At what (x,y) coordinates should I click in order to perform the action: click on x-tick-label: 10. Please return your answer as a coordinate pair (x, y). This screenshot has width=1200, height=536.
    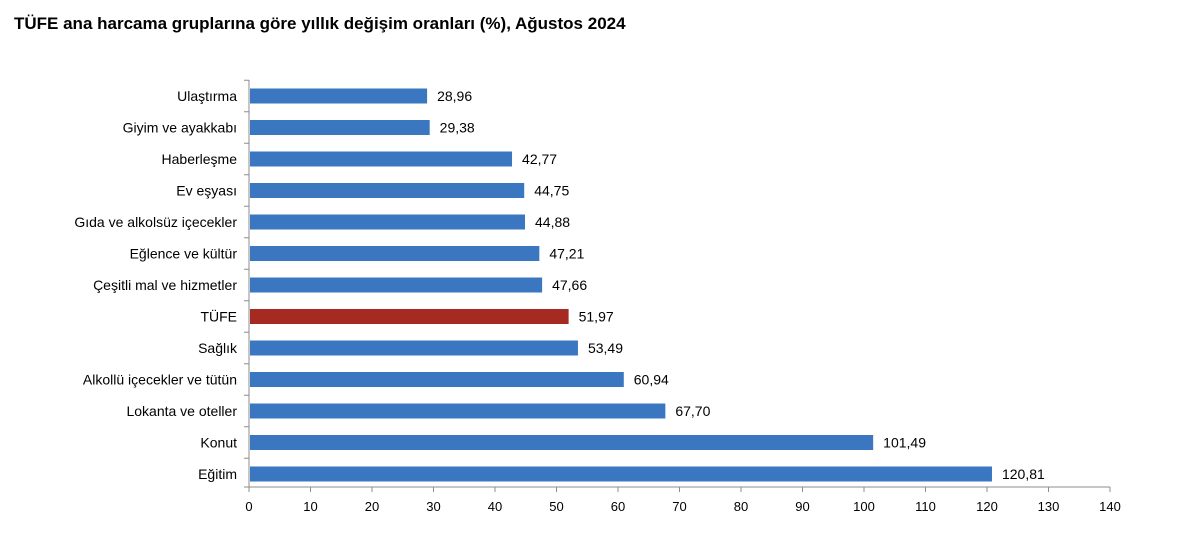
    Looking at the image, I should click on (310, 506).